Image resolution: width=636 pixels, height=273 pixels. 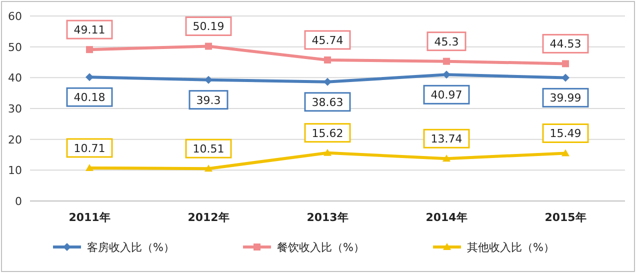 I want to click on data-label: 10.51, so click(x=208, y=149).